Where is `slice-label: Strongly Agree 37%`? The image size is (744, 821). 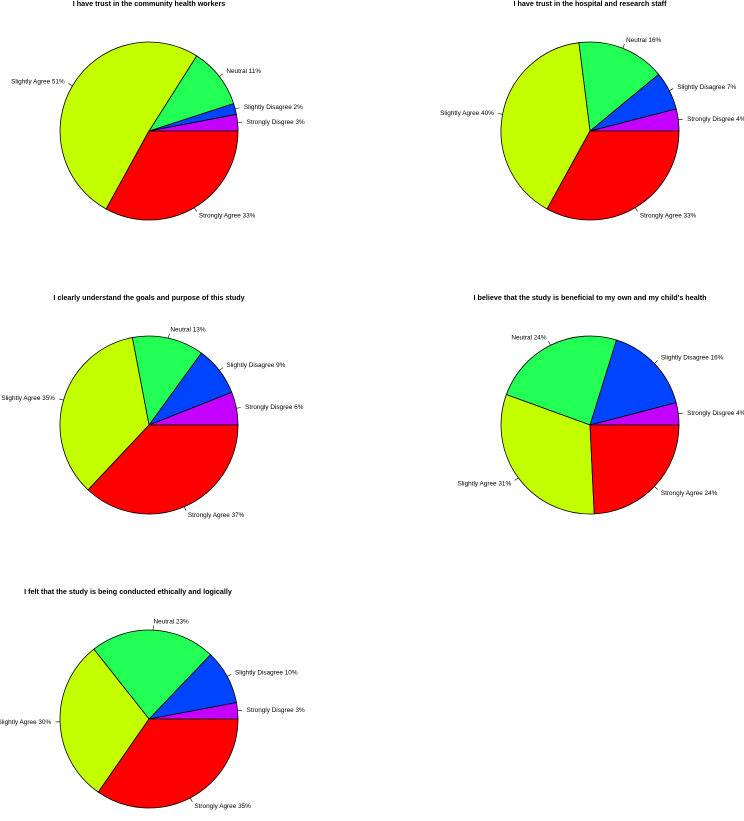 slice-label: Strongly Agree 37% is located at coordinates (216, 515).